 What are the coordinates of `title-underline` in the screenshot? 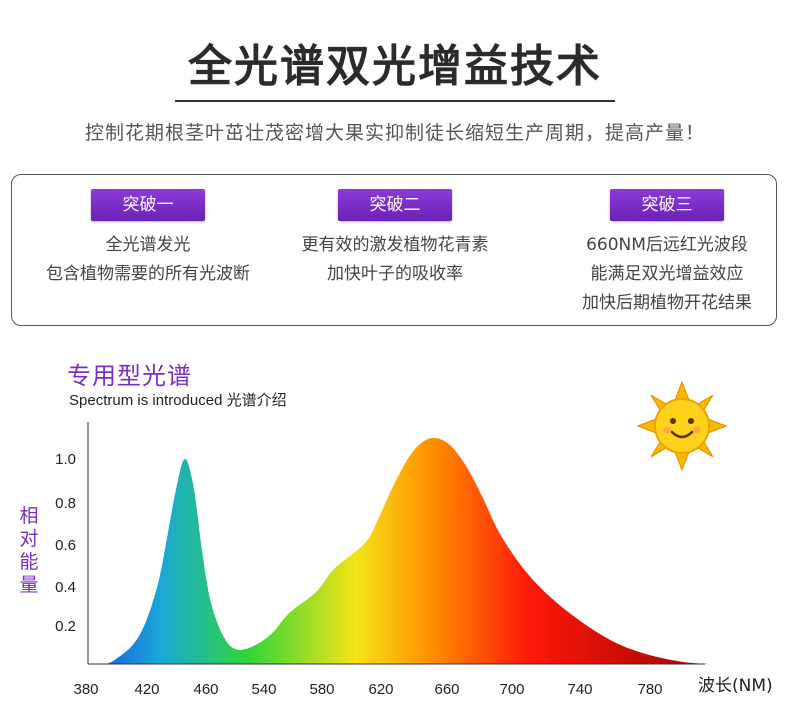 It's located at (395, 101).